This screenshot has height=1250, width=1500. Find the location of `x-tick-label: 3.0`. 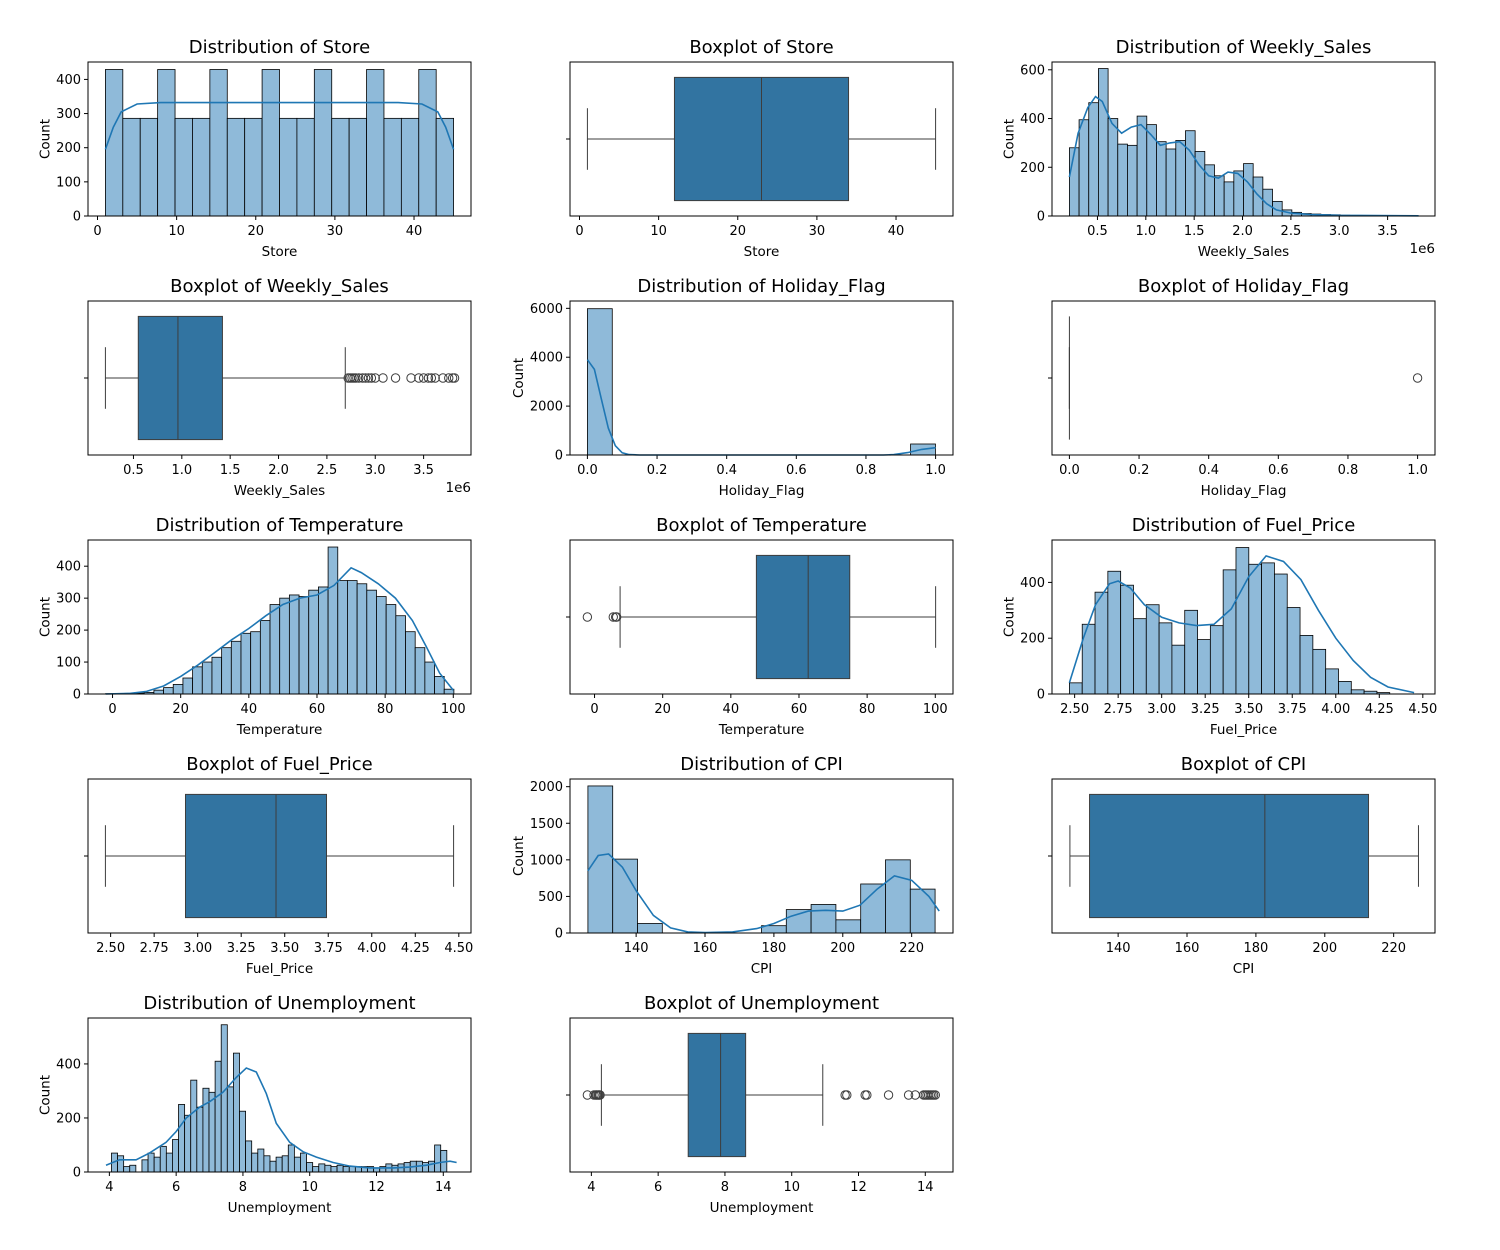

x-tick-label: 3.0 is located at coordinates (1339, 231).